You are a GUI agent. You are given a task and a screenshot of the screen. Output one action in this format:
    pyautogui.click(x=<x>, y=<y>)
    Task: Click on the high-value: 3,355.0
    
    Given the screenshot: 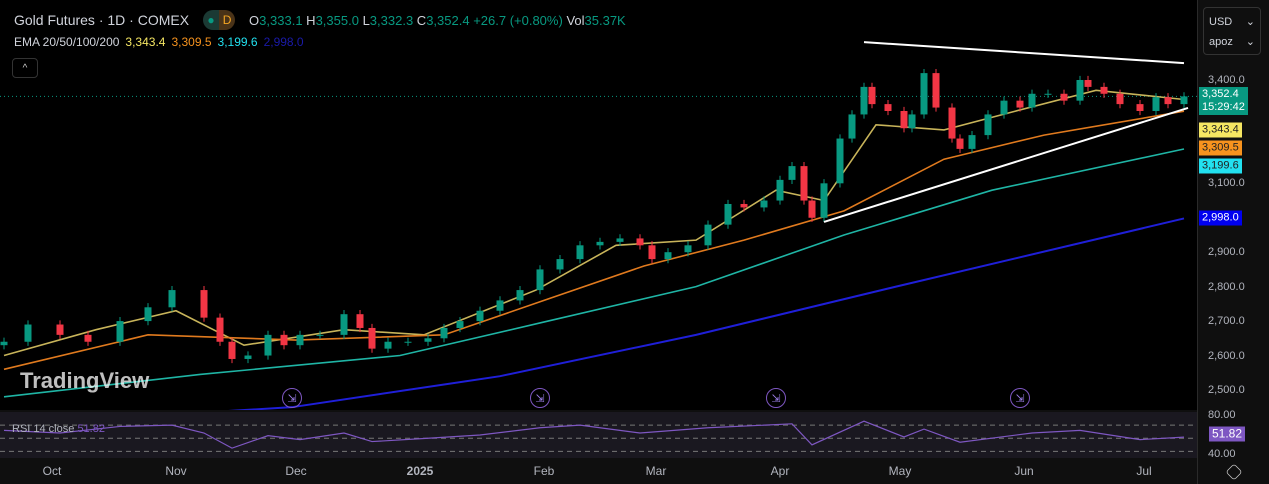 What is the action you would take?
    pyautogui.click(x=337, y=20)
    